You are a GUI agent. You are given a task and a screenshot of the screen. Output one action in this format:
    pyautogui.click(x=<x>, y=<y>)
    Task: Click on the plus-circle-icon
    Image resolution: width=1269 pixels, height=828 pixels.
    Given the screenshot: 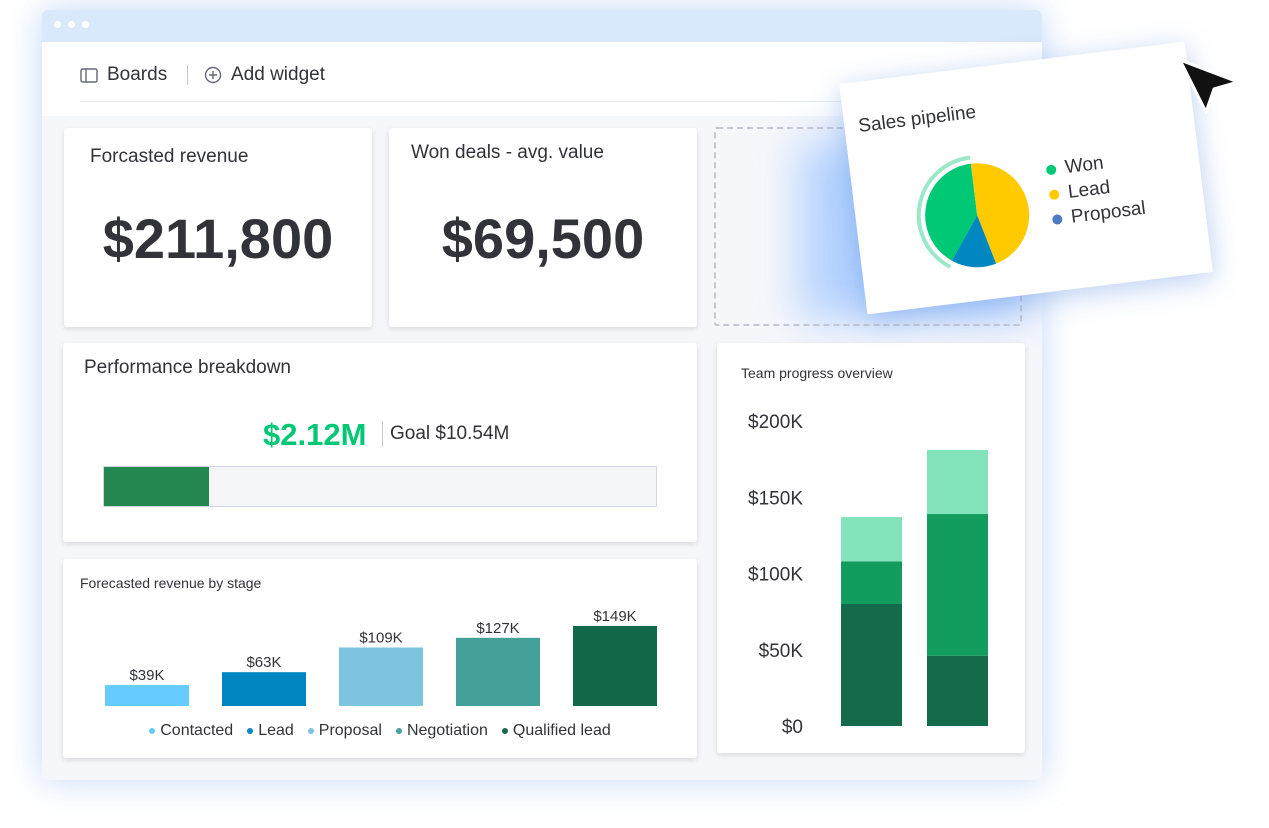 What is the action you would take?
    pyautogui.click(x=213, y=75)
    